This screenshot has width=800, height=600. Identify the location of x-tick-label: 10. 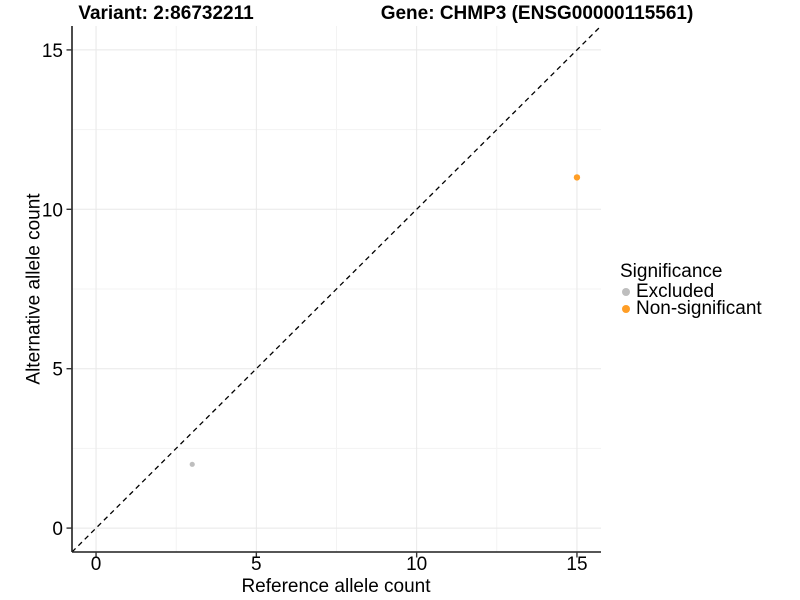
(416, 564).